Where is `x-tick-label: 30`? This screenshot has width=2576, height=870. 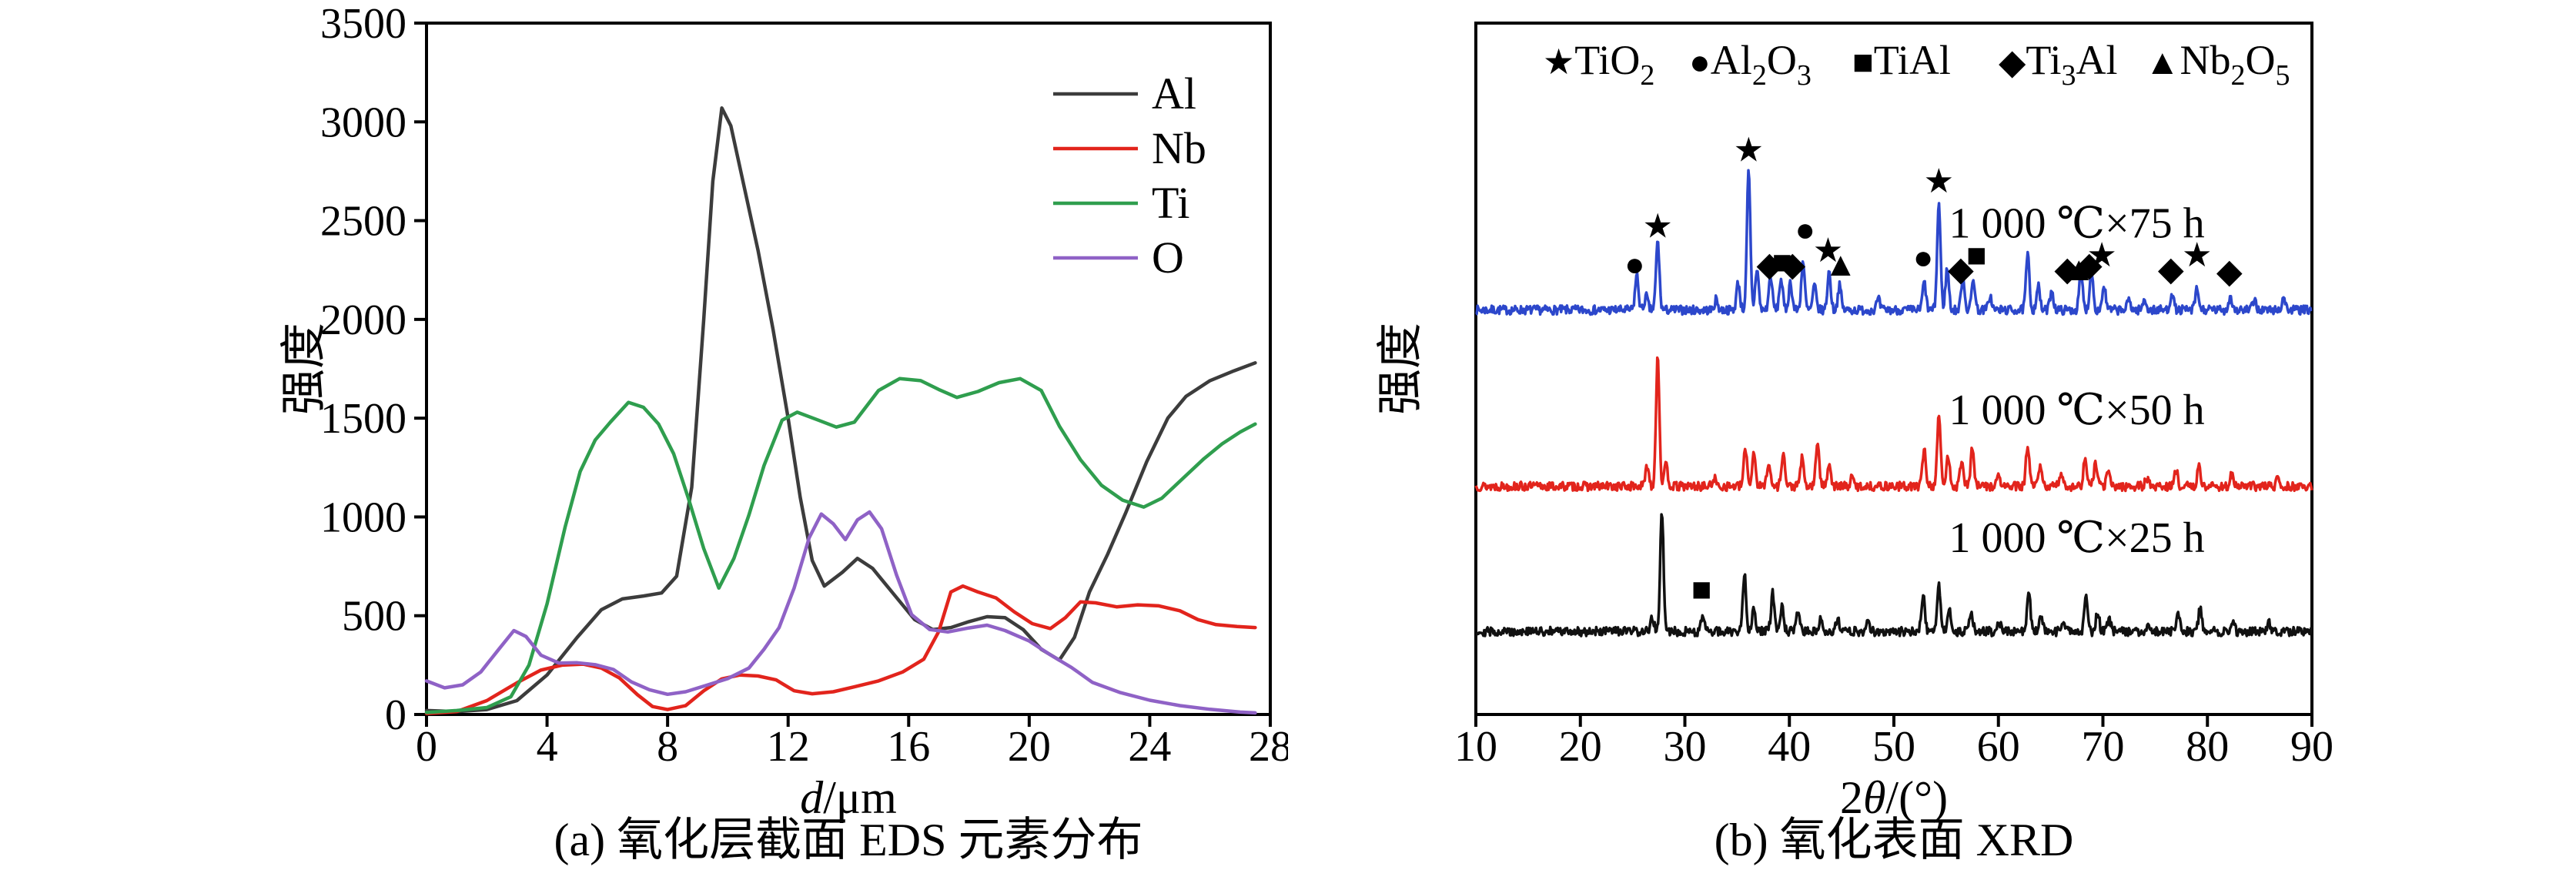 x-tick-label: 30 is located at coordinates (1686, 747).